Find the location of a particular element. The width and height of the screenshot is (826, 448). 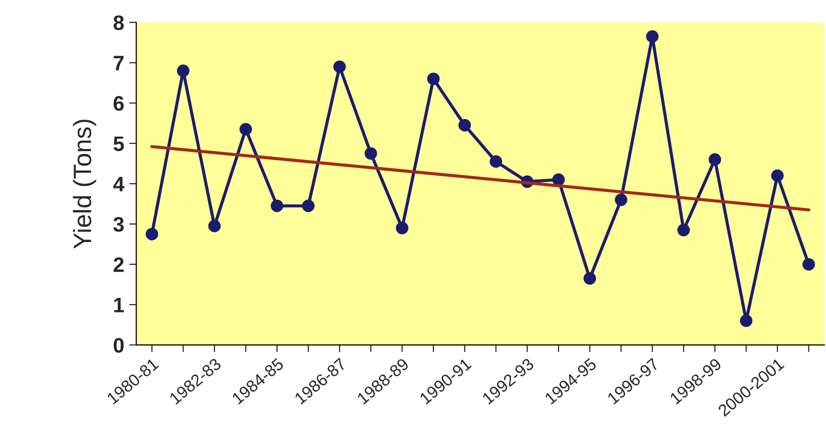

y-tick-label: 5 is located at coordinates (119, 144).